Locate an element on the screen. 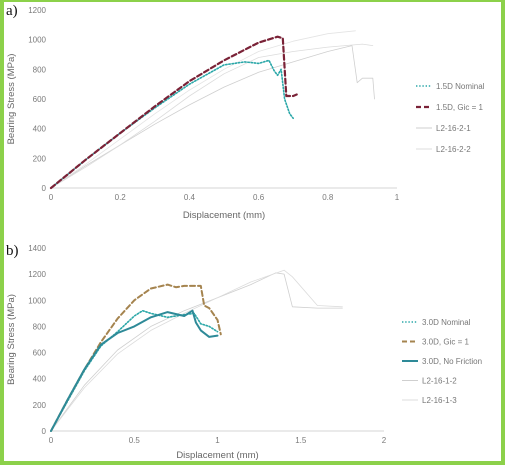 This screenshot has height=465, width=505. x-tick-label: 0.8 is located at coordinates (328, 197).